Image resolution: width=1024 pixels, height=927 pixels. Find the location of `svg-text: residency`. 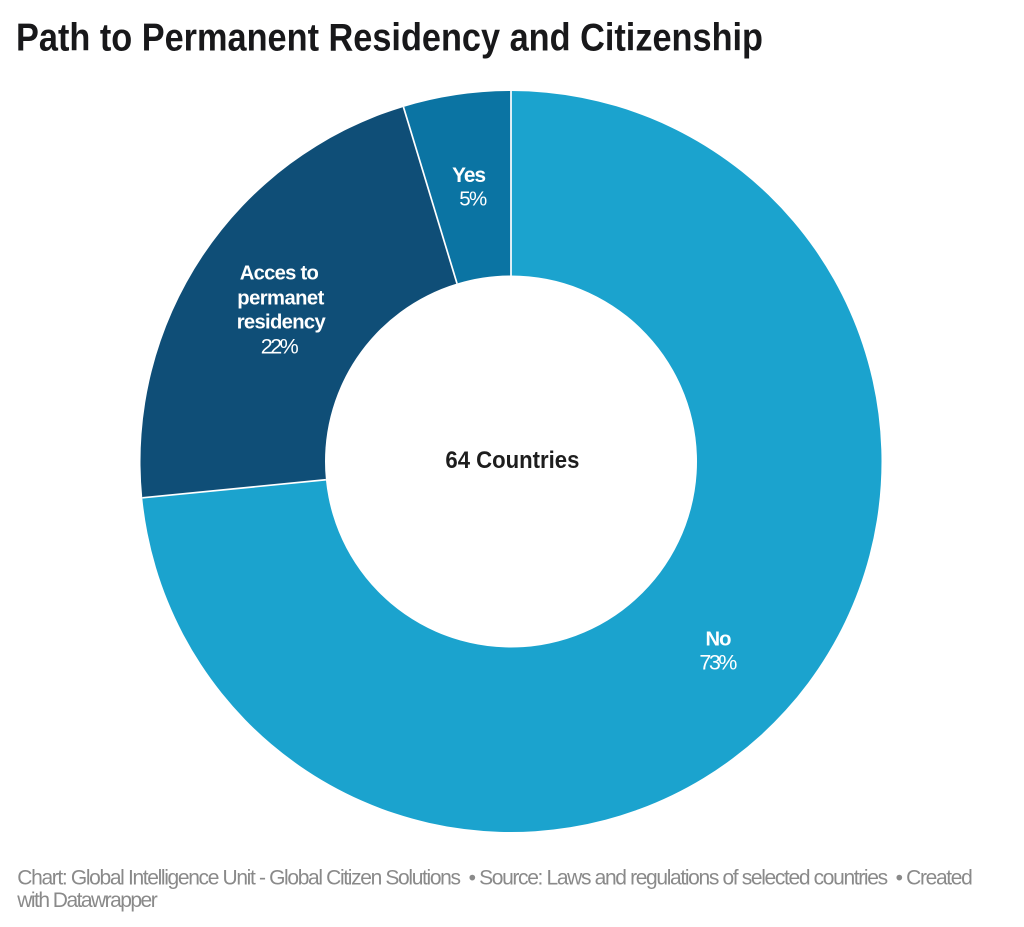

svg-text: residency is located at coordinates (282, 323).